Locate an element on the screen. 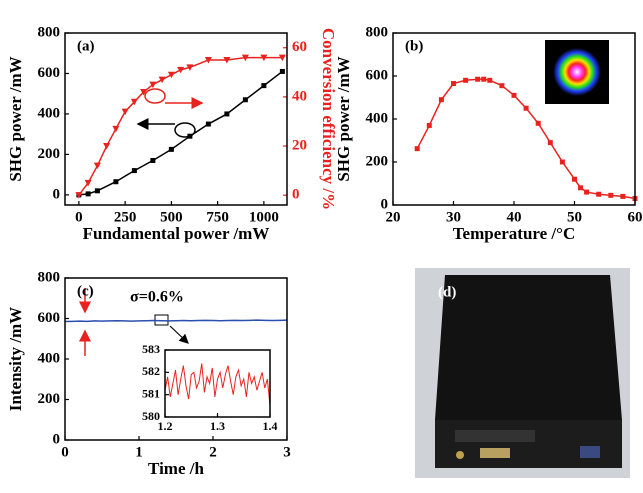  x-tick-label: 1 is located at coordinates (139, 452).